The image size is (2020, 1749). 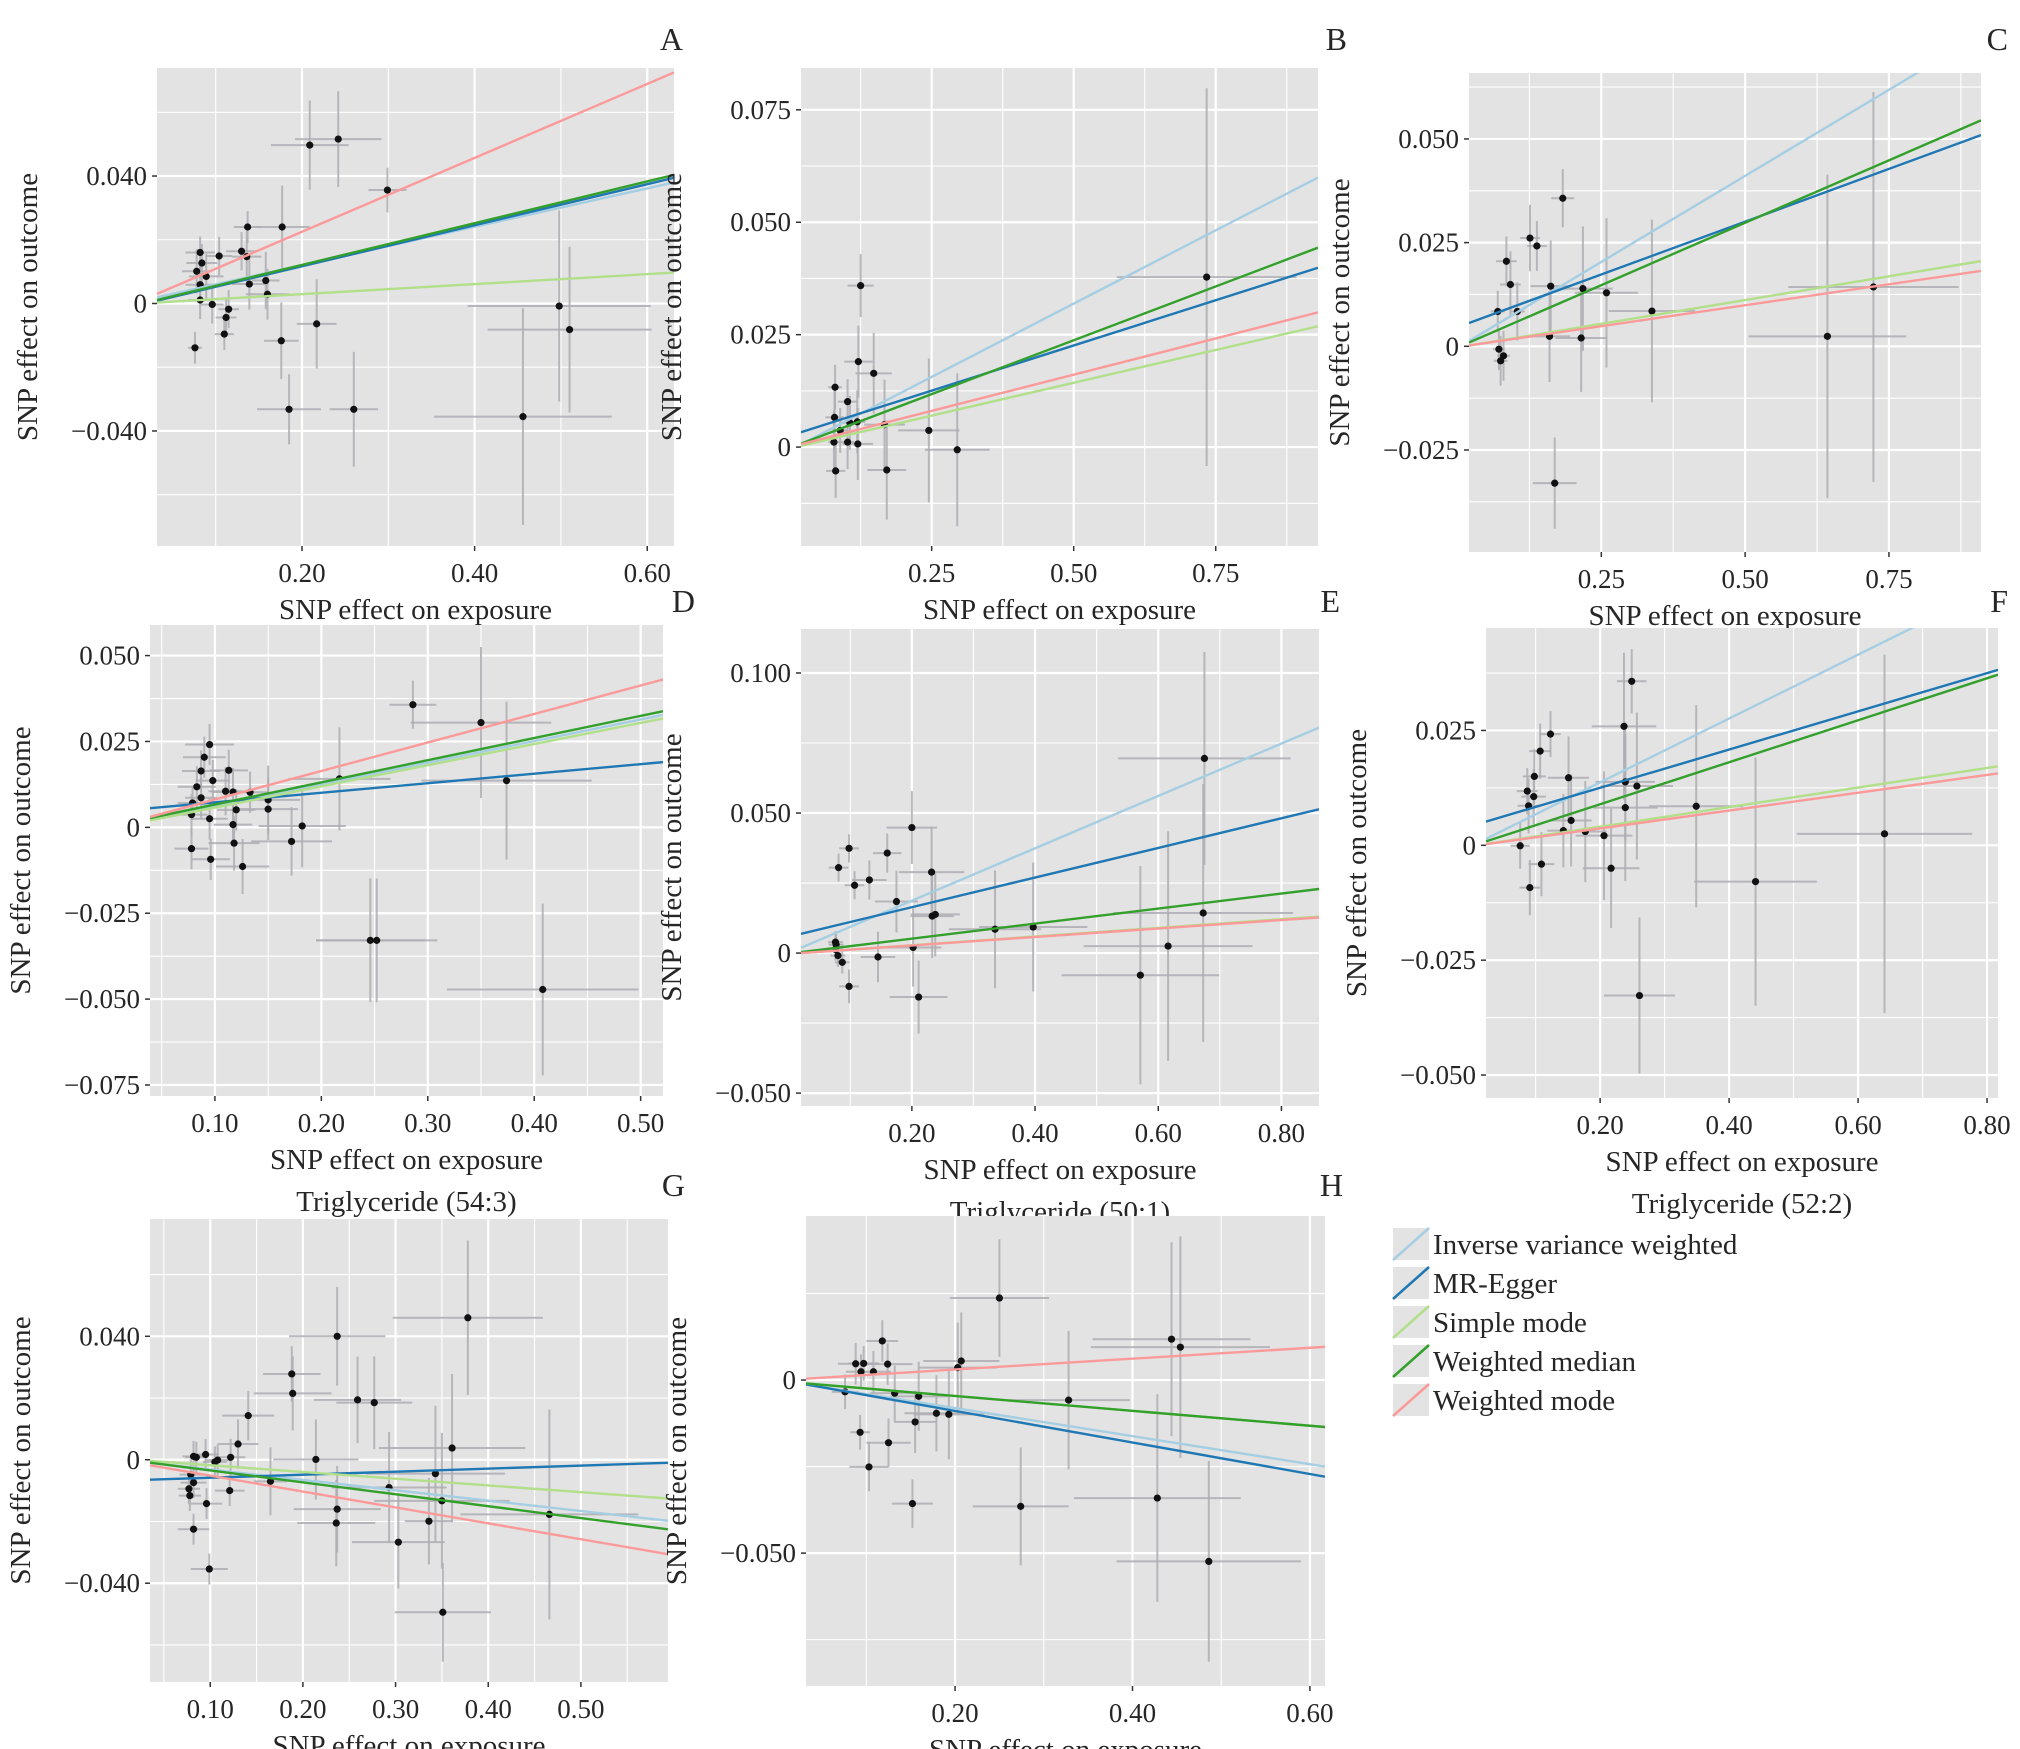 I want to click on exposure-title: Triglyceride (52:2), so click(x=1742, y=1204).